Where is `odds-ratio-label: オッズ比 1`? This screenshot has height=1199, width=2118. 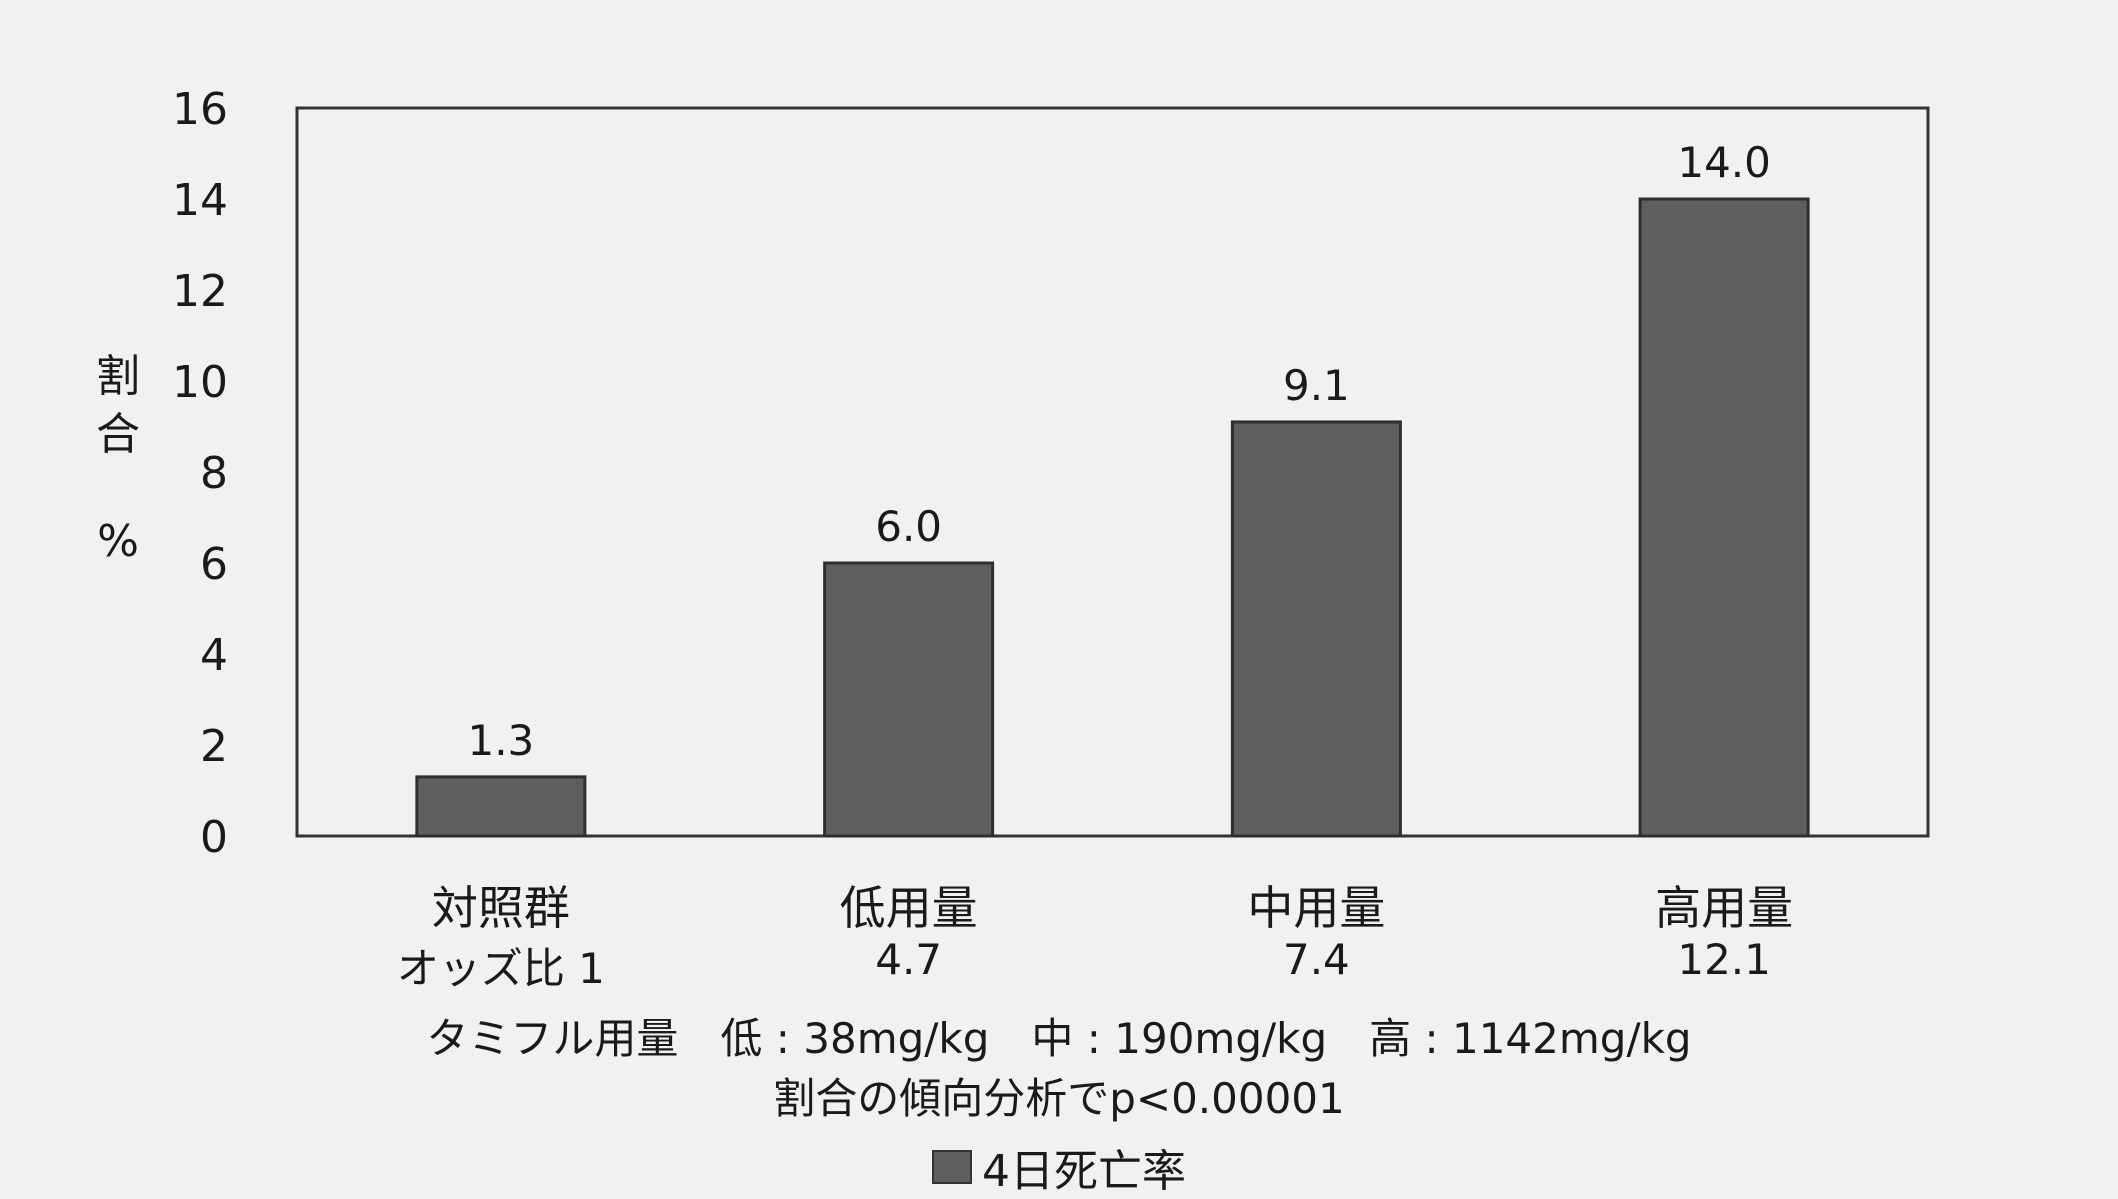
odds-ratio-label: オッズ比 1 is located at coordinates (500, 968).